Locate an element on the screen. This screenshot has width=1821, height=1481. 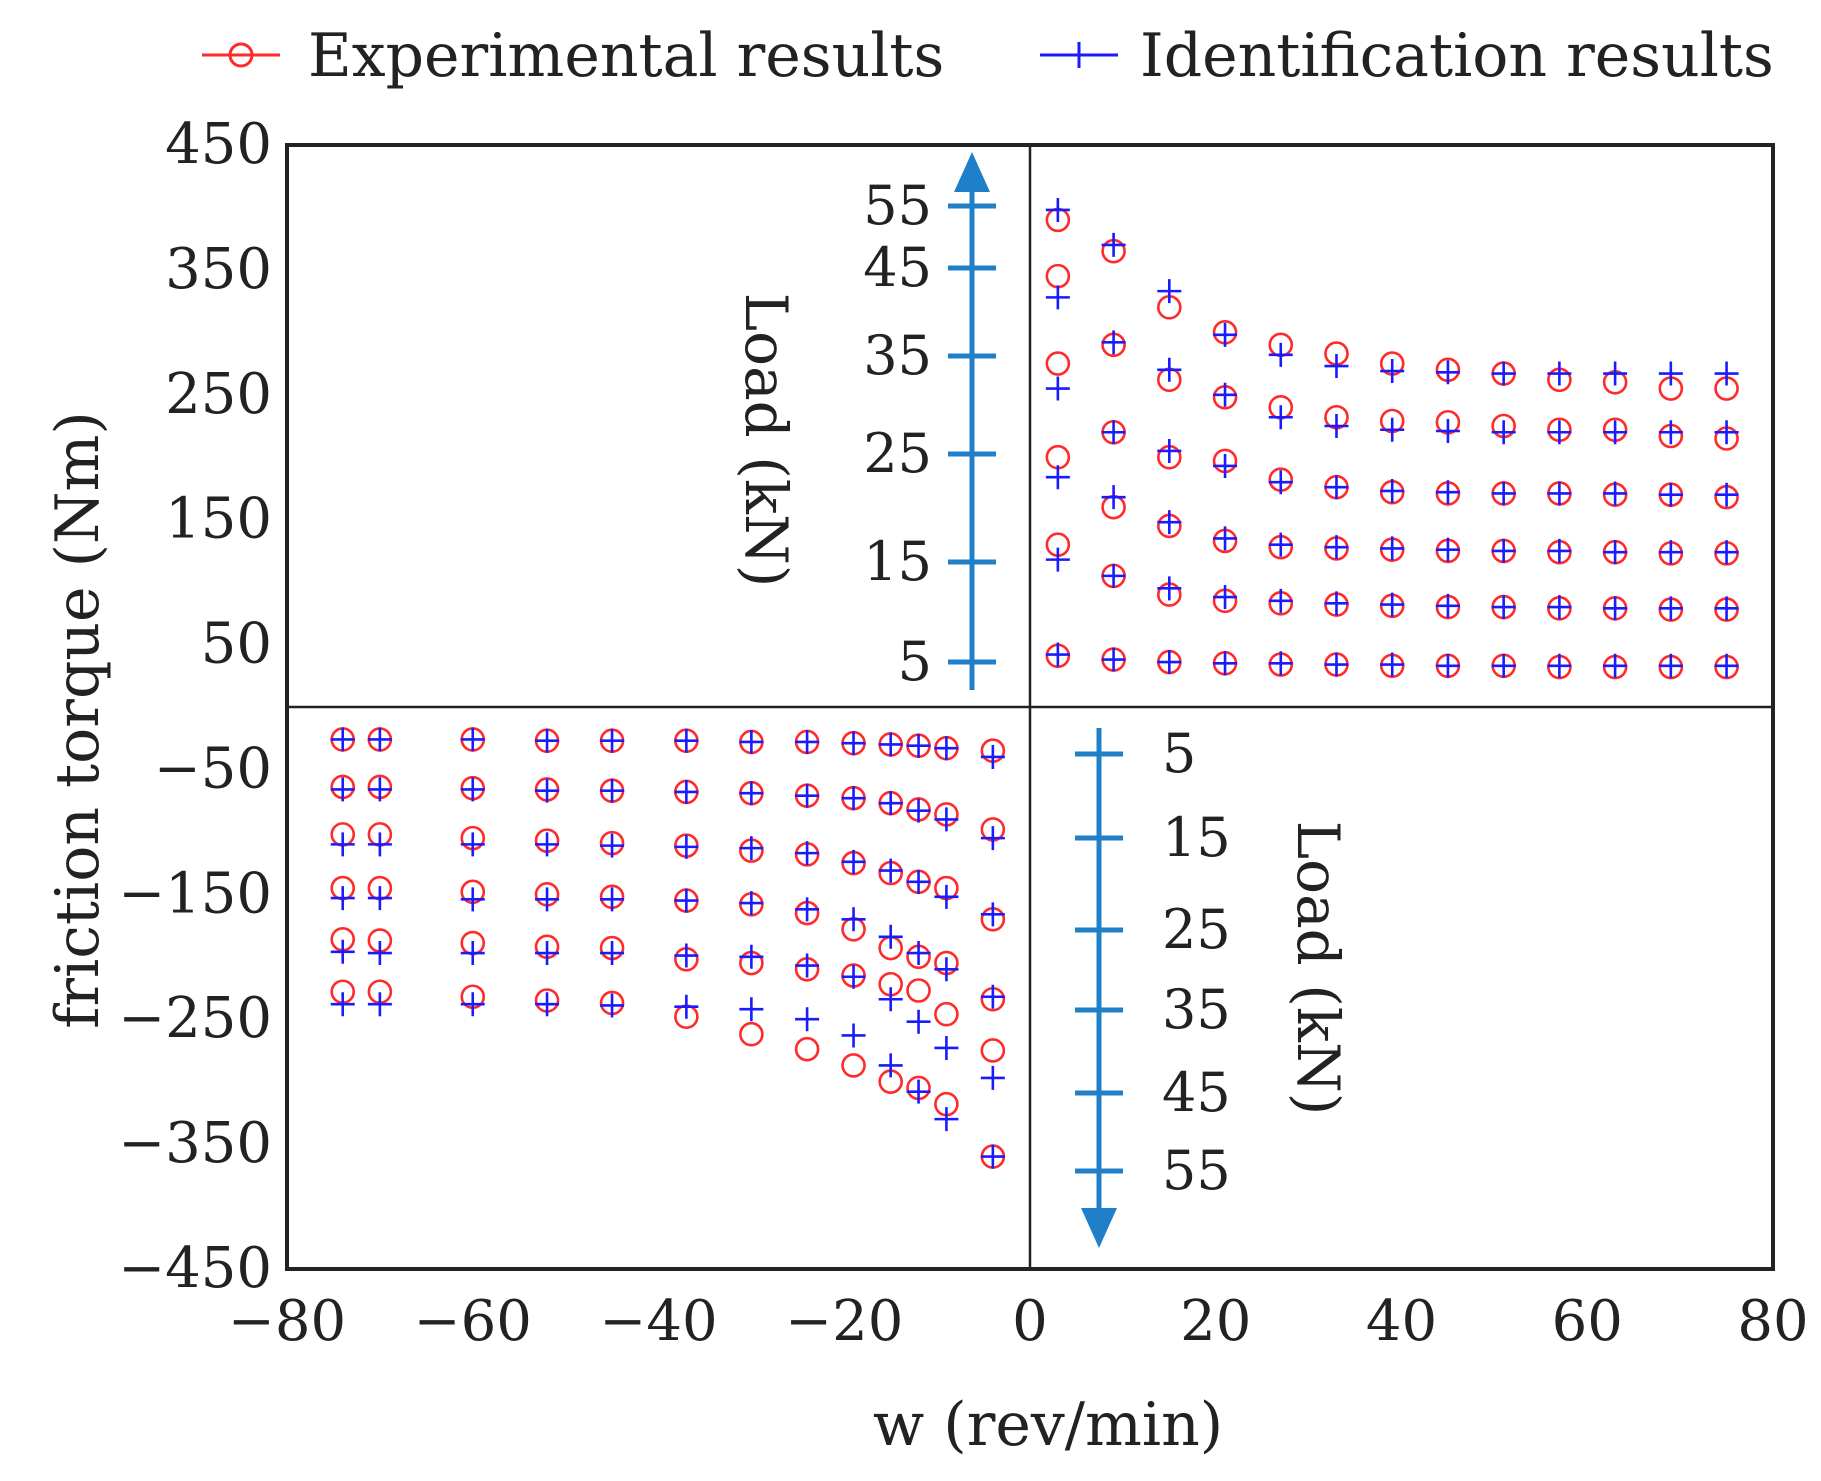
experimental-point-positive-25kN is located at coordinates (1058, 457).